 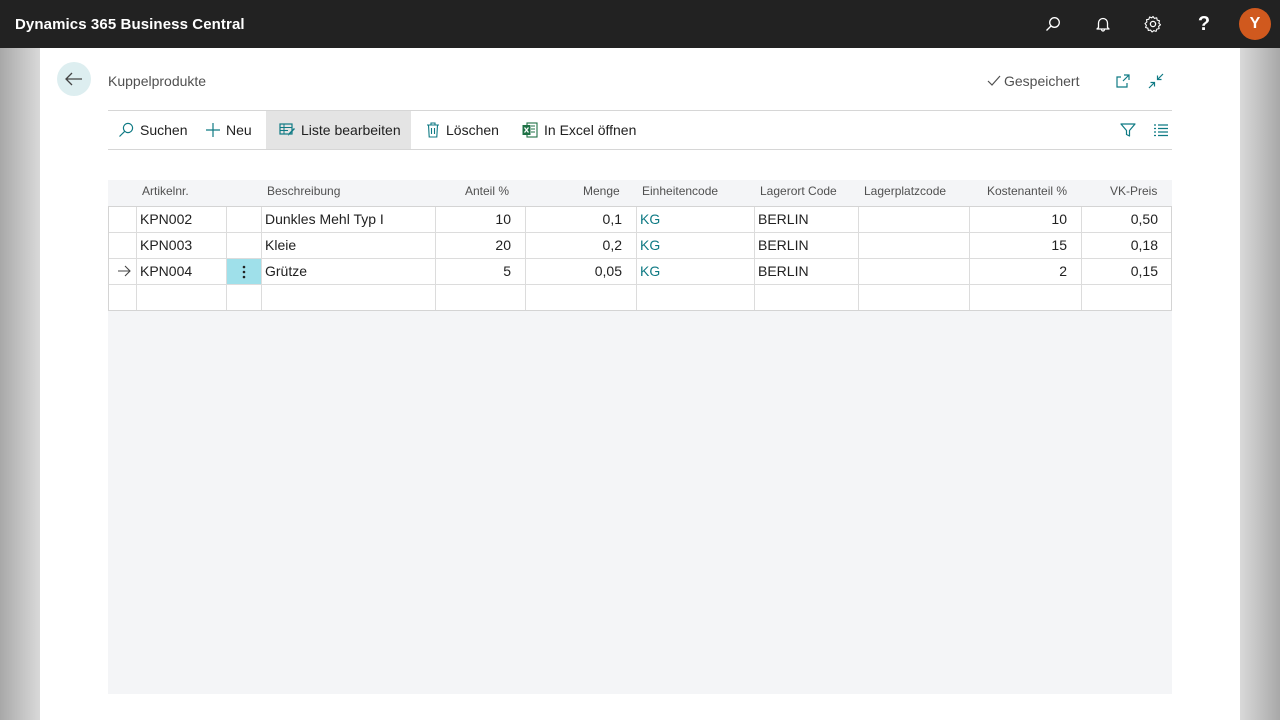 I want to click on edit-list-button: Liste bearbeiten, so click(x=338, y=130).